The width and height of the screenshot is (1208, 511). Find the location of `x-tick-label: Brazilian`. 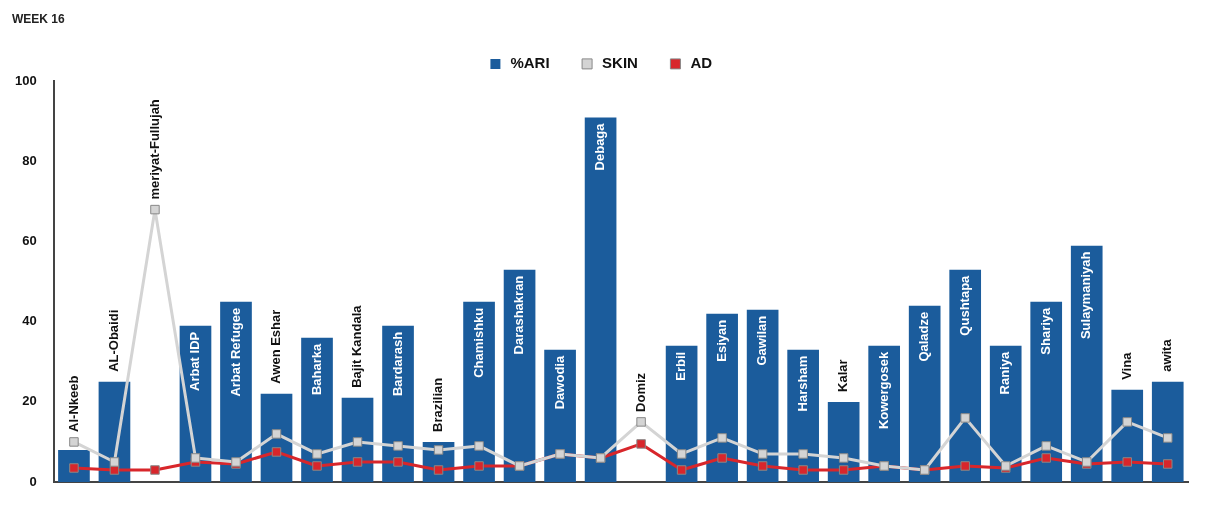

x-tick-label: Brazilian is located at coordinates (438, 404).